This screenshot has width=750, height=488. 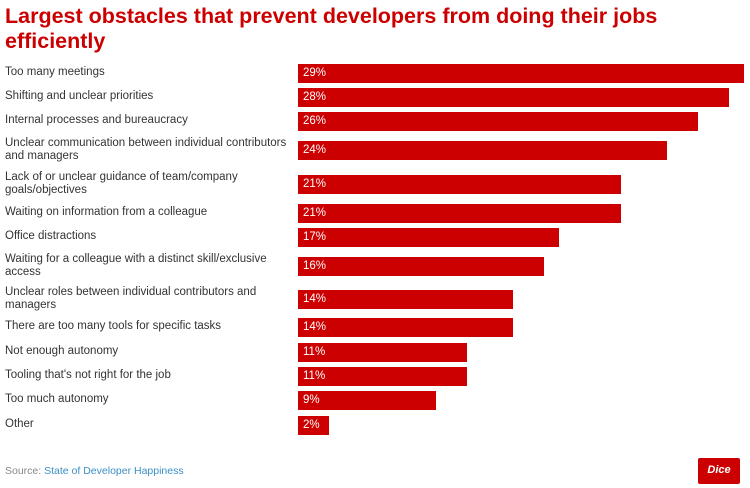 What do you see at coordinates (315, 266) in the screenshot?
I see `value-label: 16%` at bounding box center [315, 266].